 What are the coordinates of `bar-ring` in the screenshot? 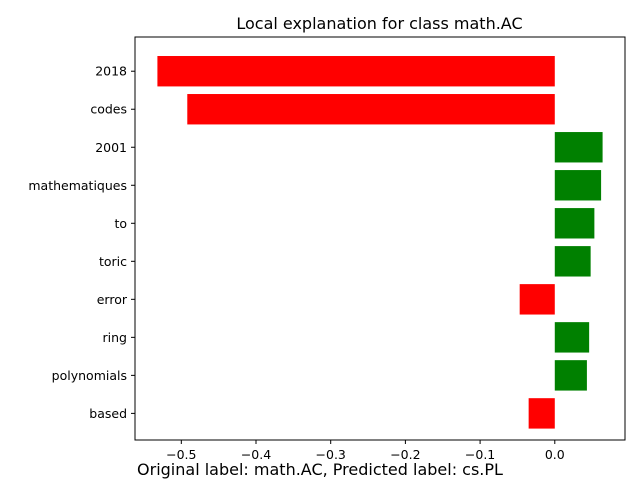 It's located at (572, 337).